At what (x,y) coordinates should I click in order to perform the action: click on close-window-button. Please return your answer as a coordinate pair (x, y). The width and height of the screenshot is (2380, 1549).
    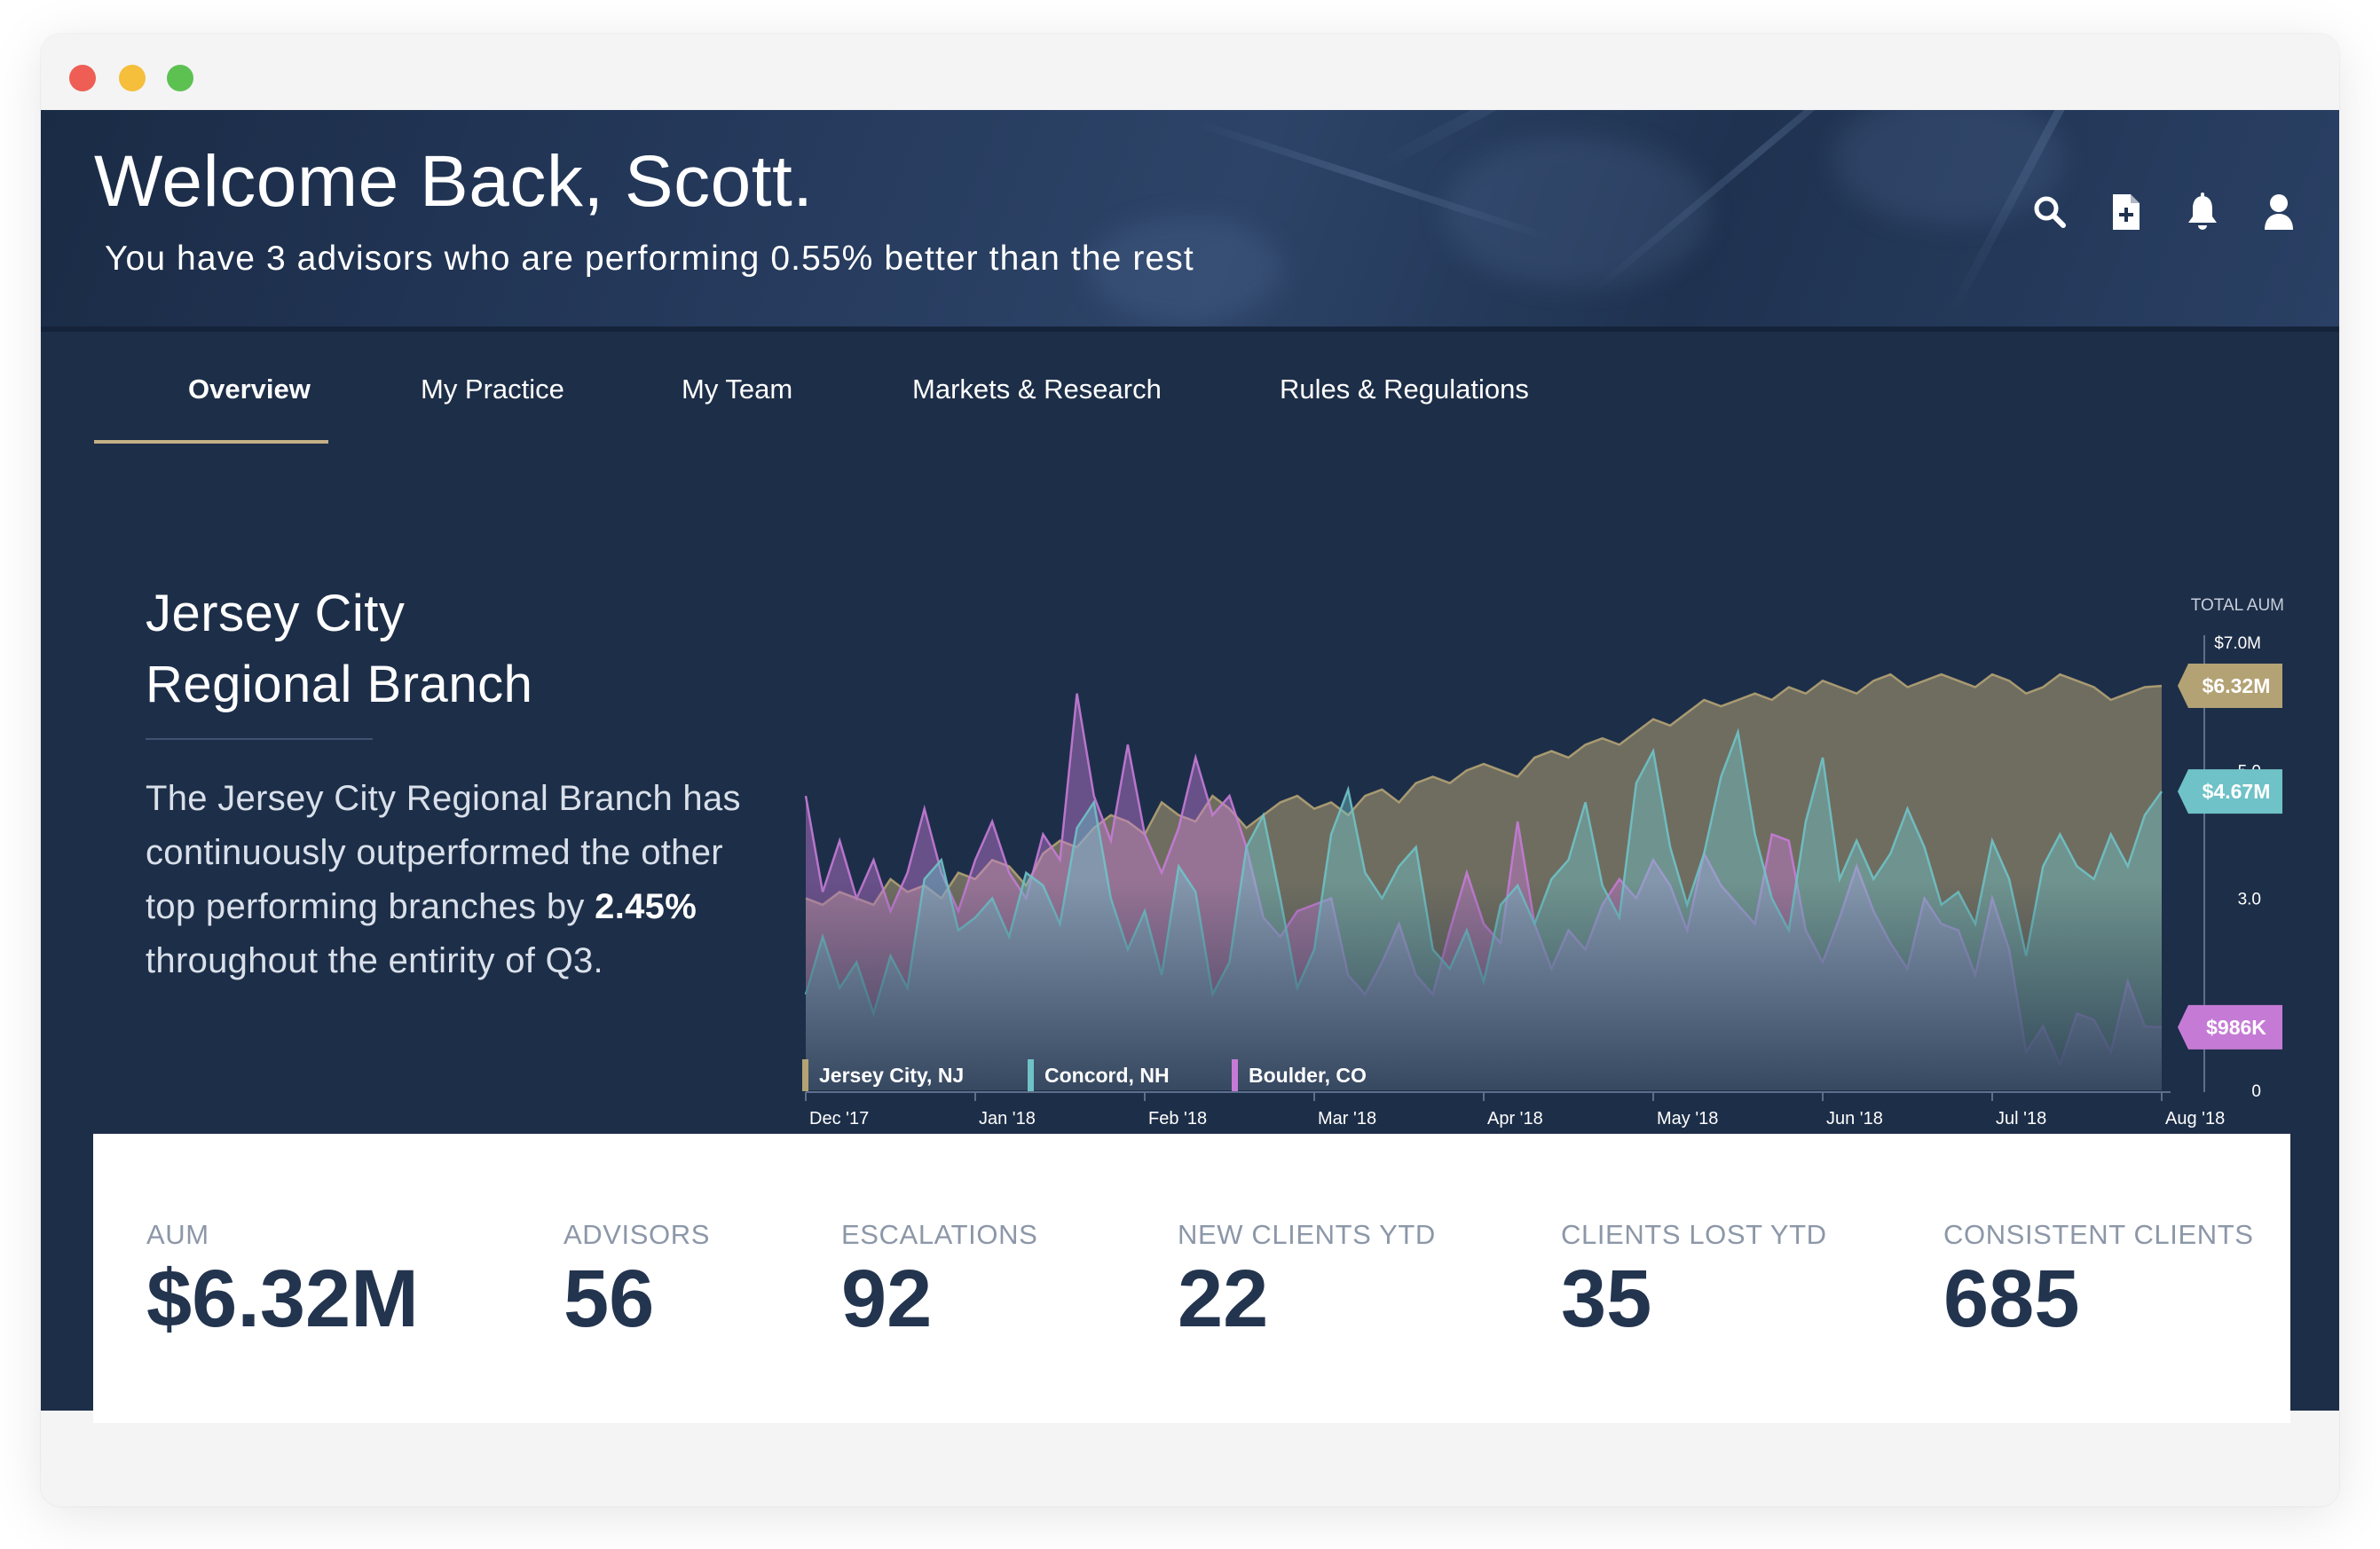
    Looking at the image, I should click on (82, 78).